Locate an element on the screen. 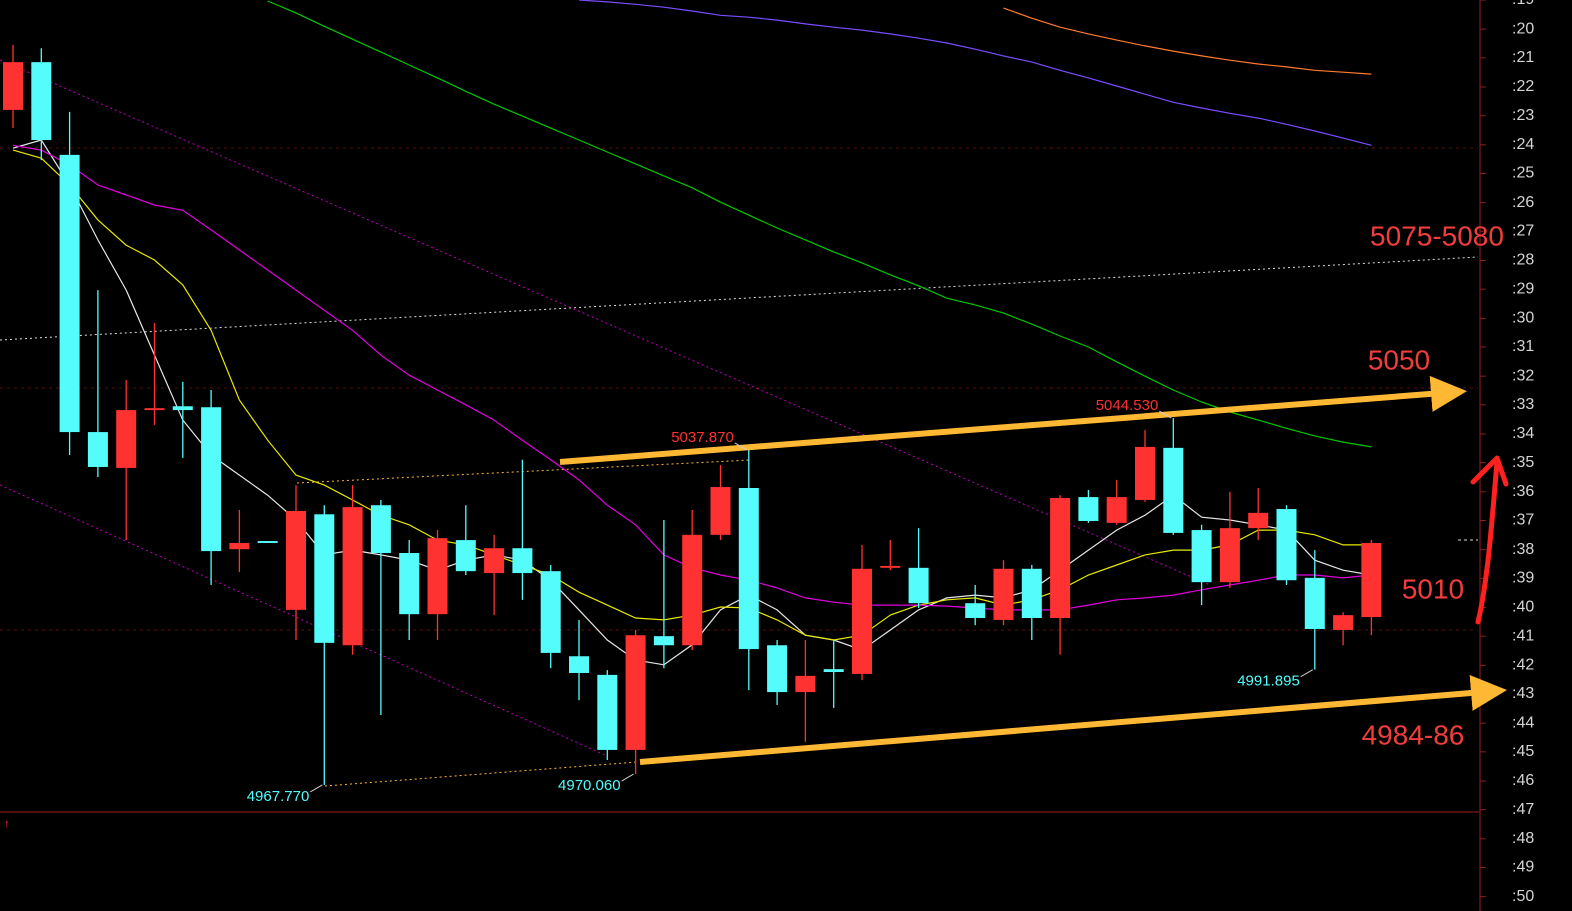 Image resolution: width=1572 pixels, height=911 pixels. y-tick-label: :23 is located at coordinates (1523, 115).